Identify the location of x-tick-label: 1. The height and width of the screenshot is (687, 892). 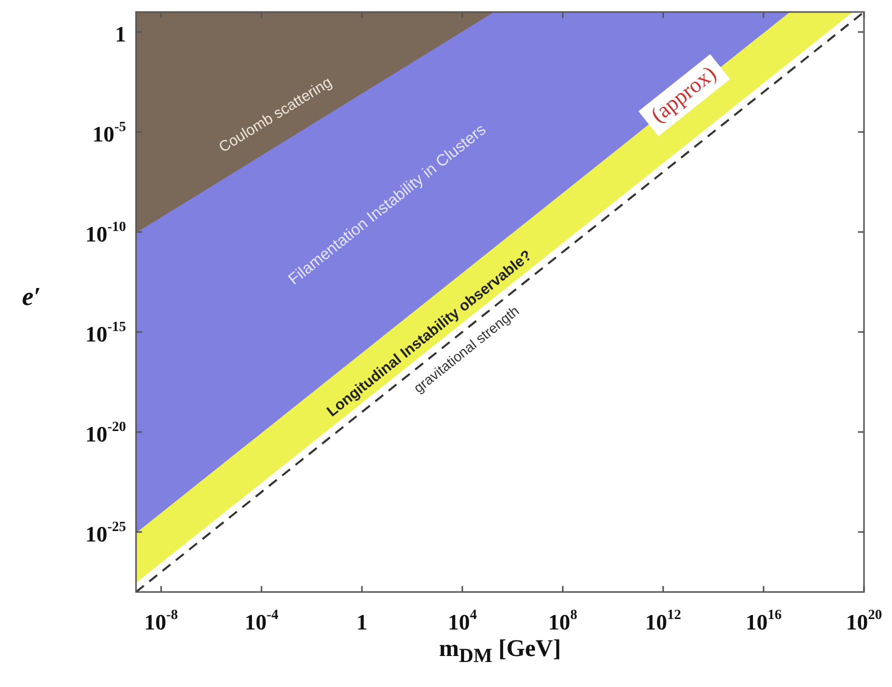
(362, 622).